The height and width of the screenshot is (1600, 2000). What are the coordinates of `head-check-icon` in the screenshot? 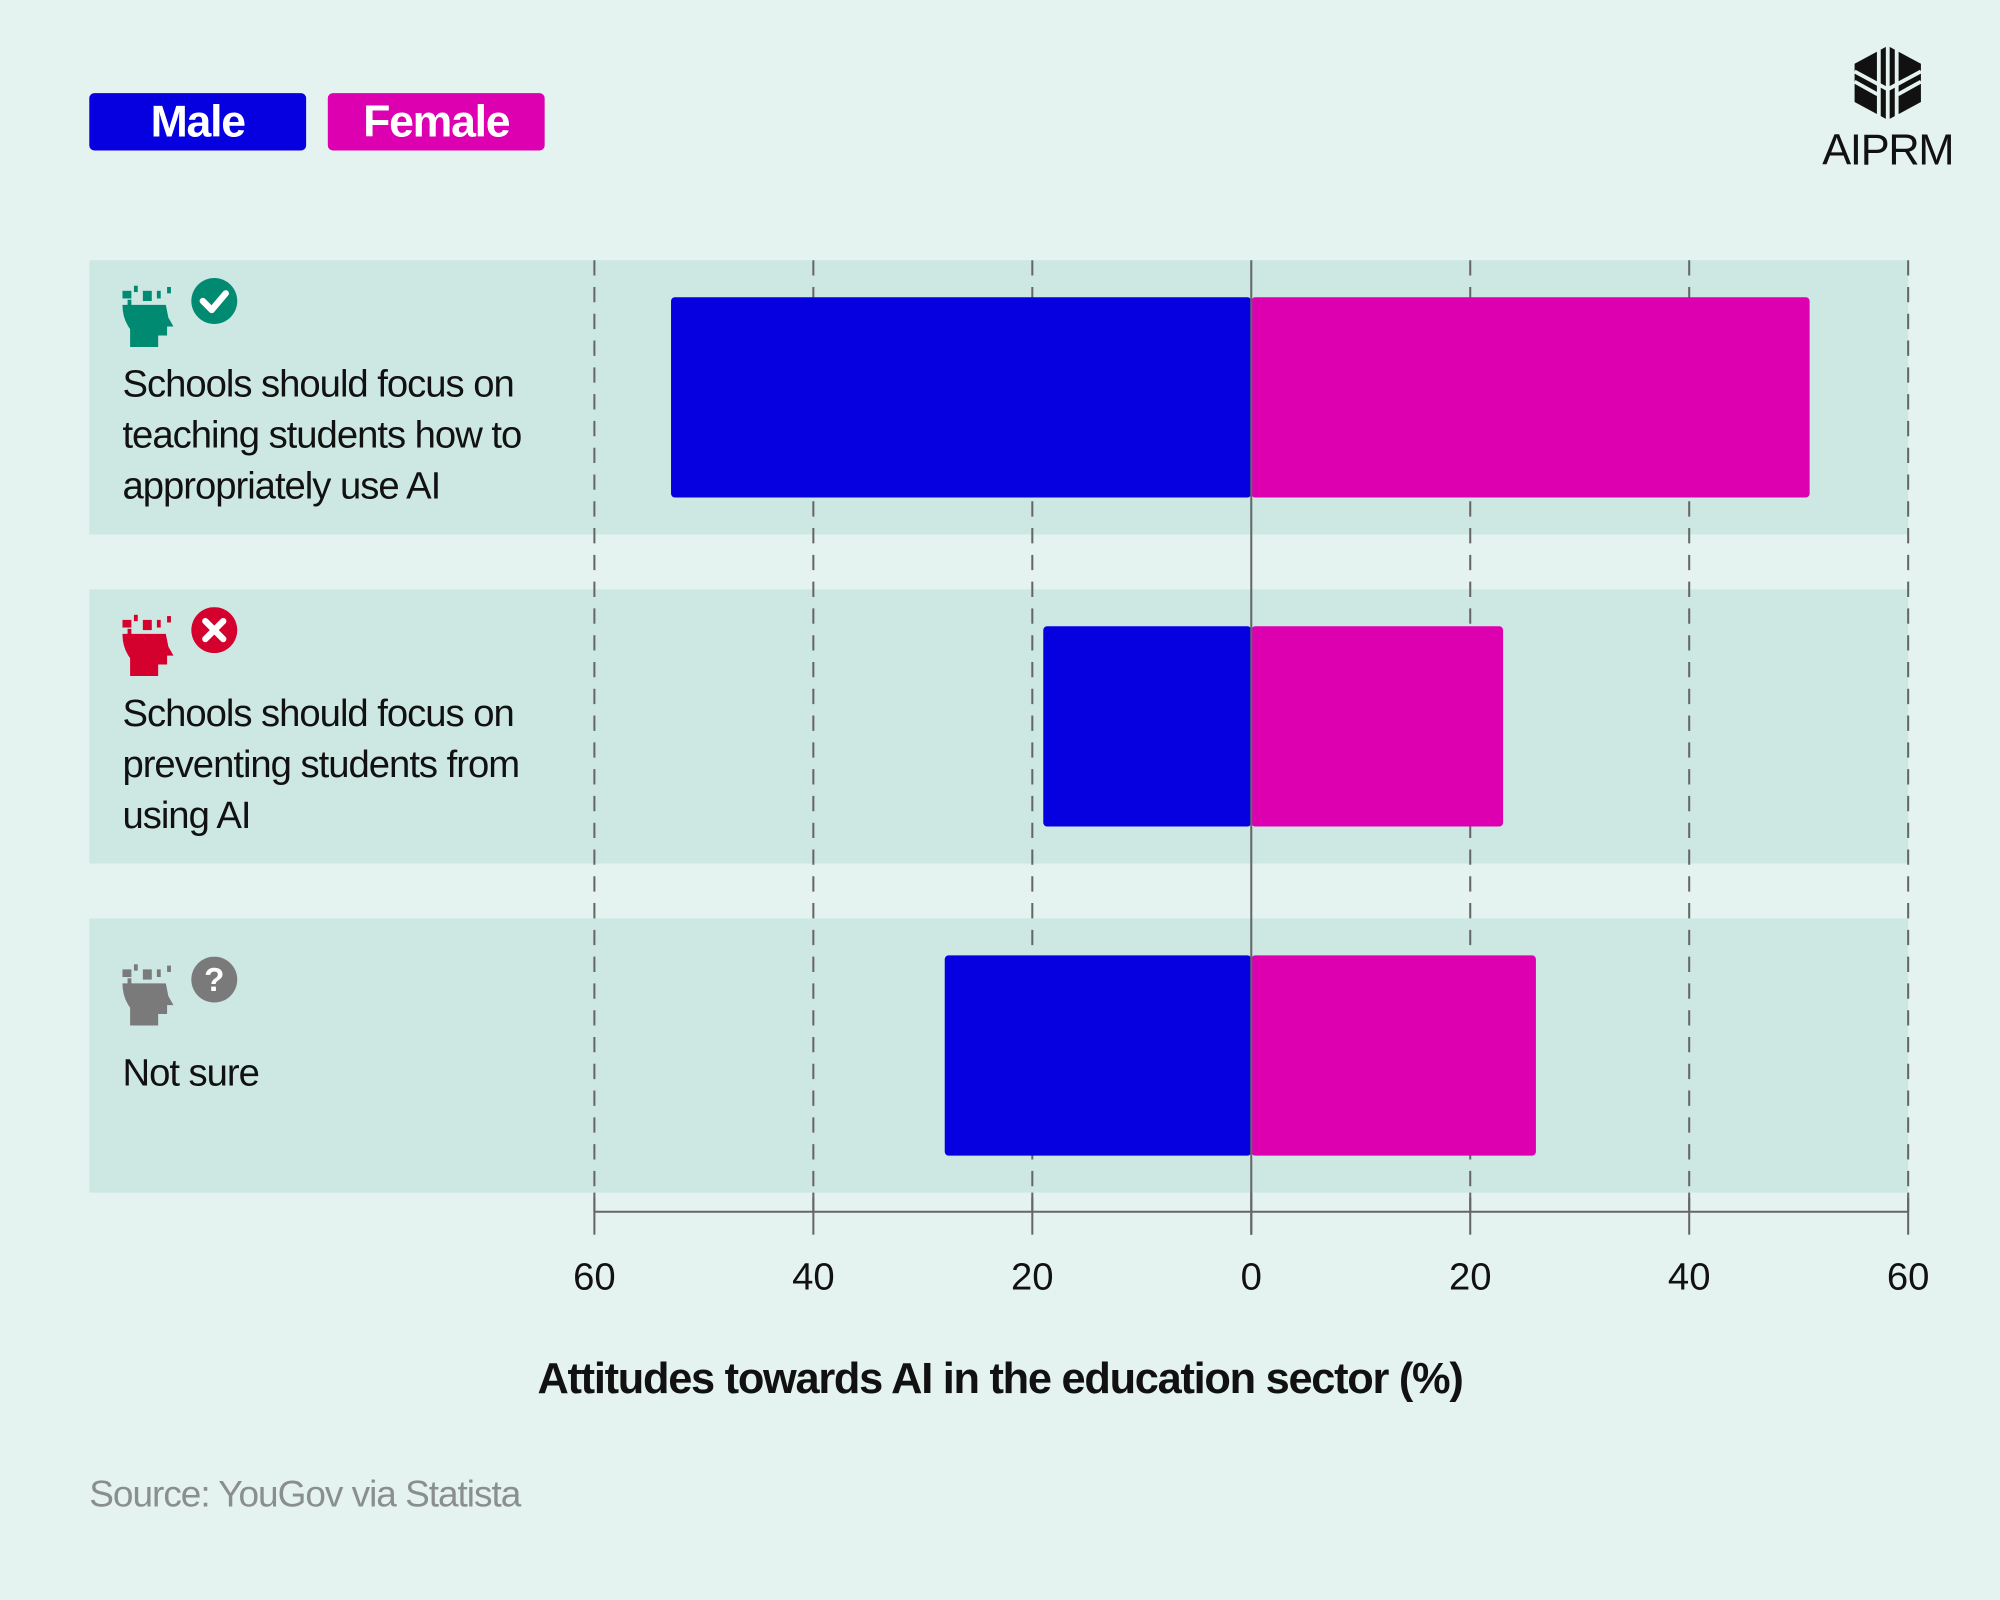 It's located at (180, 317).